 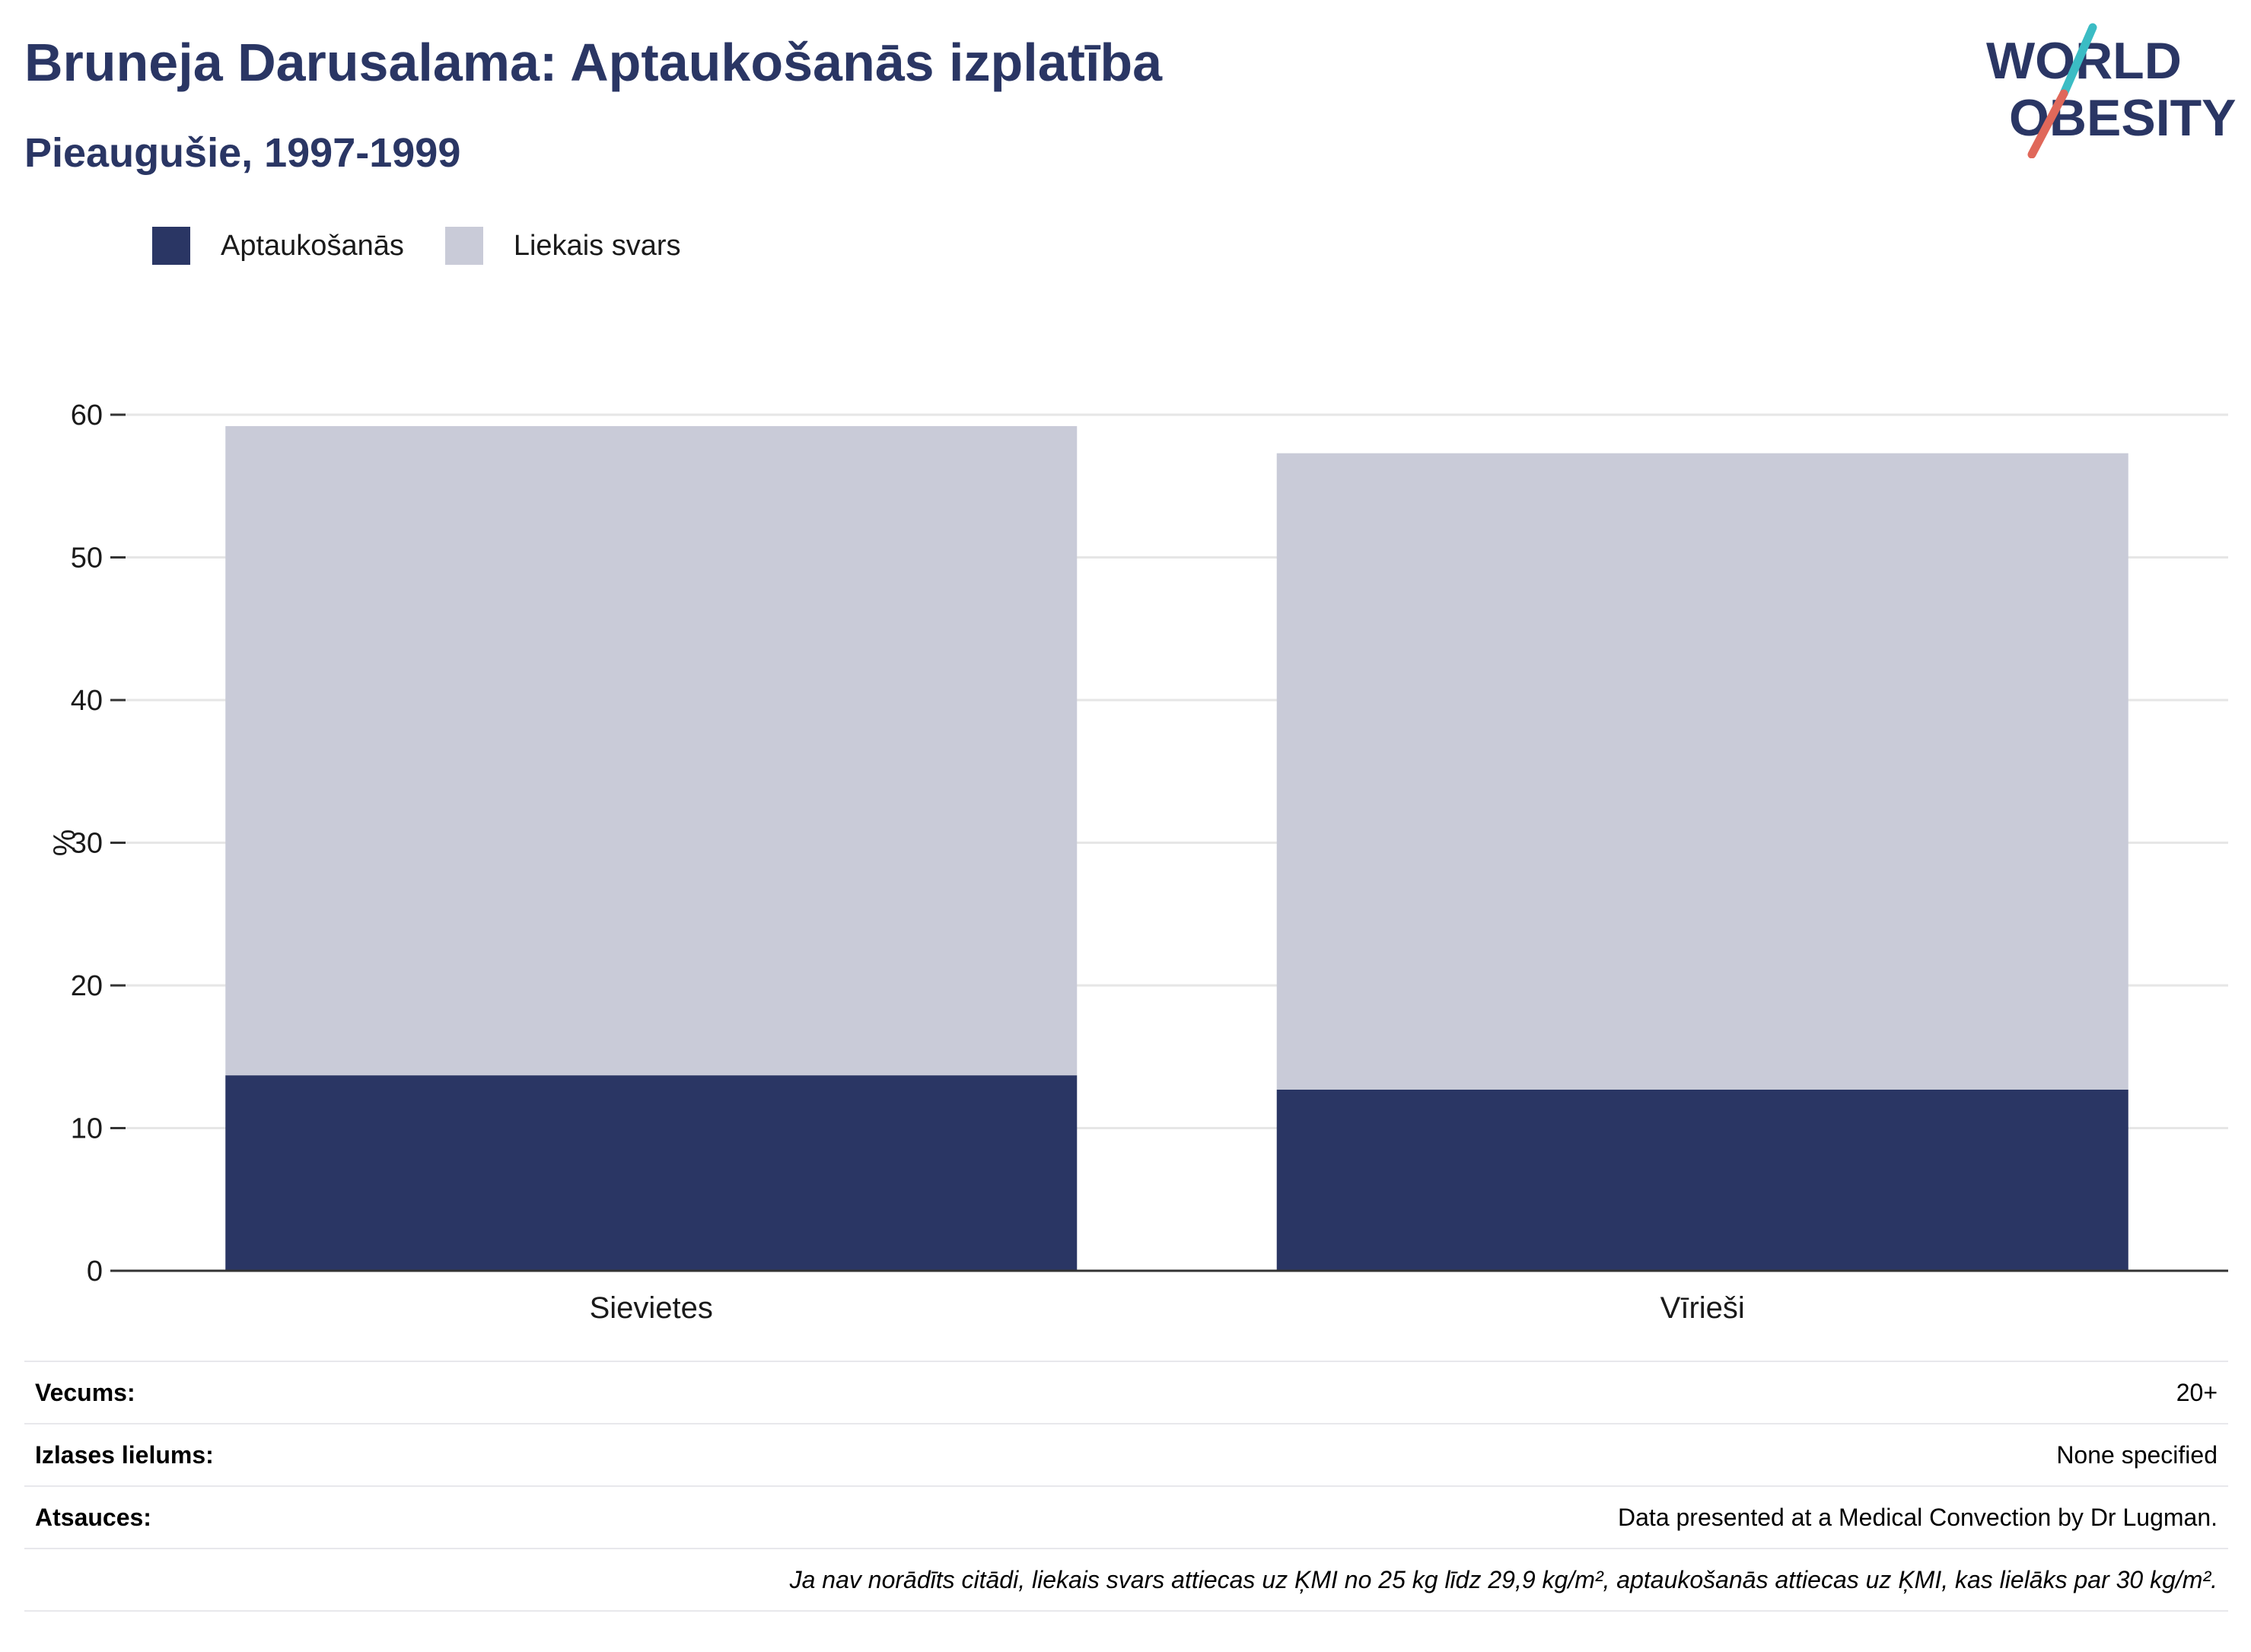 I want to click on info-value-age: 20+, so click(x=2197, y=1392).